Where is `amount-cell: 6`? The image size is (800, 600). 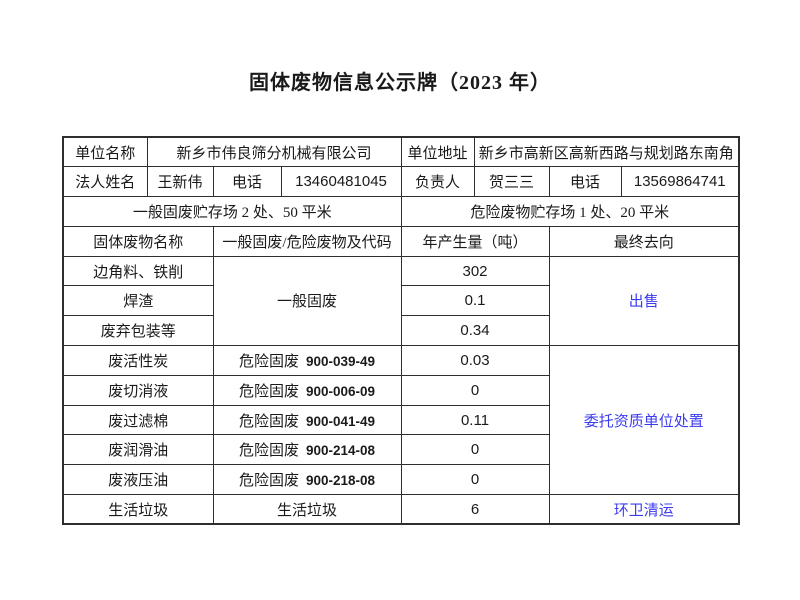 amount-cell: 6 is located at coordinates (475, 509).